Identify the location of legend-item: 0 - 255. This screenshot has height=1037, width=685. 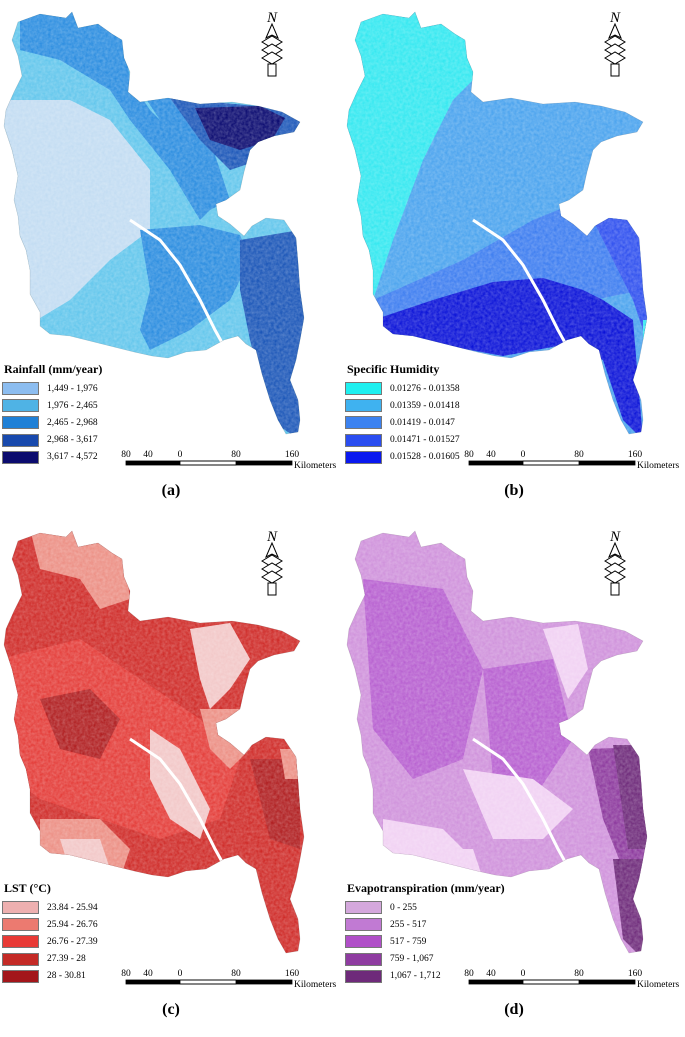
(425, 907).